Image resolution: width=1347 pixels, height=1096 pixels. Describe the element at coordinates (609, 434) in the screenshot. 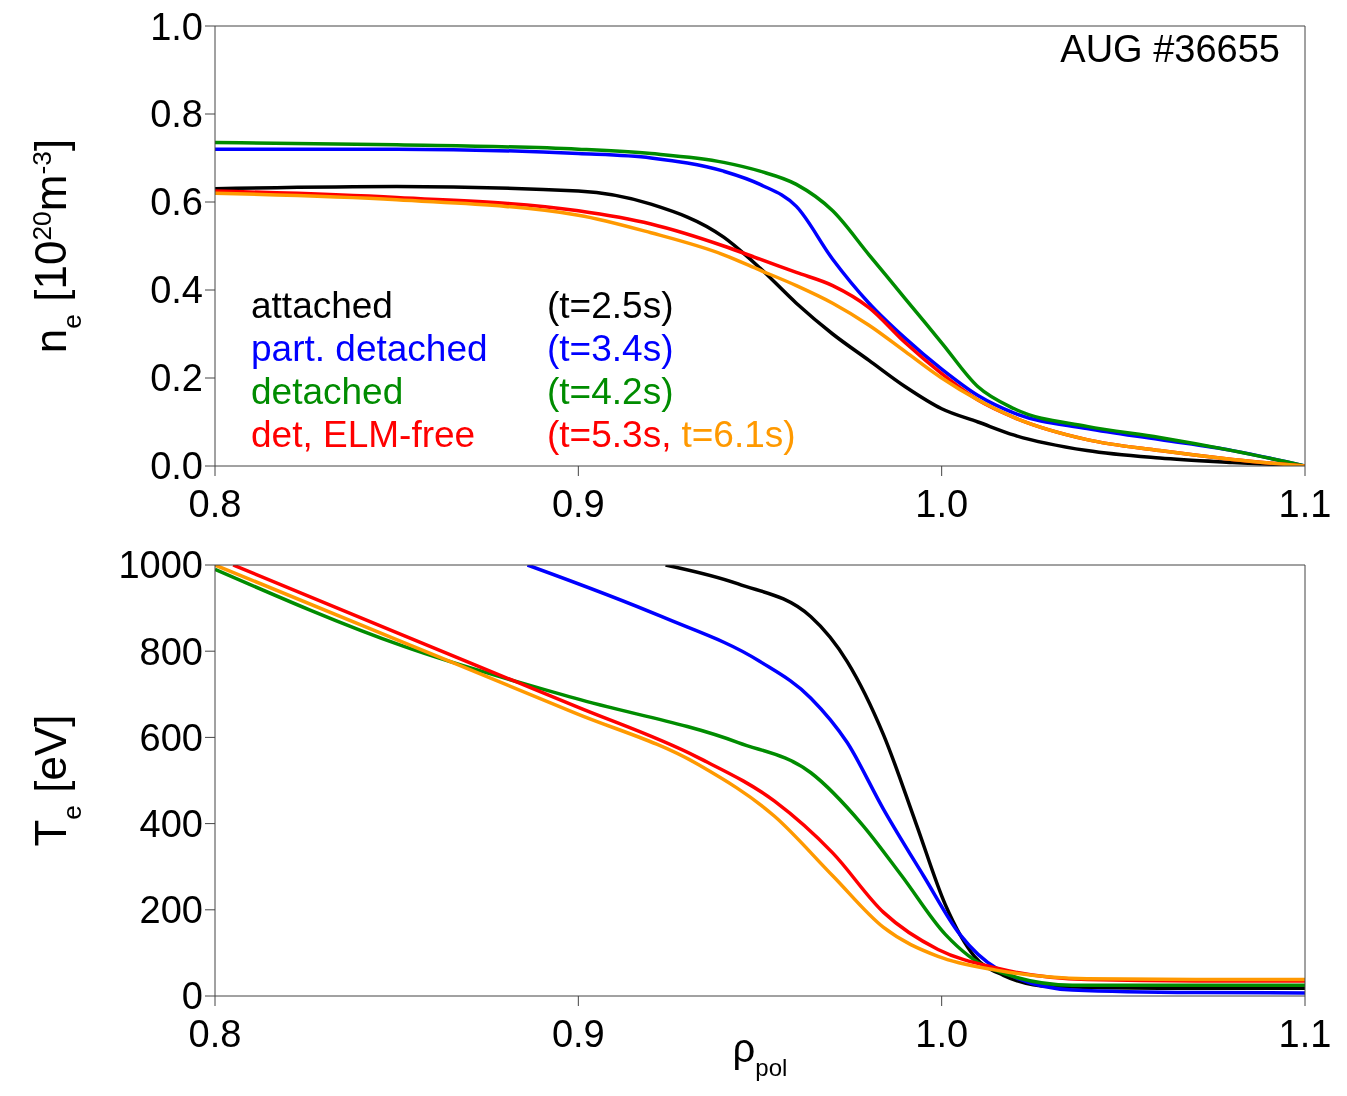

I see `annotation: (t=5.3s,` at that location.